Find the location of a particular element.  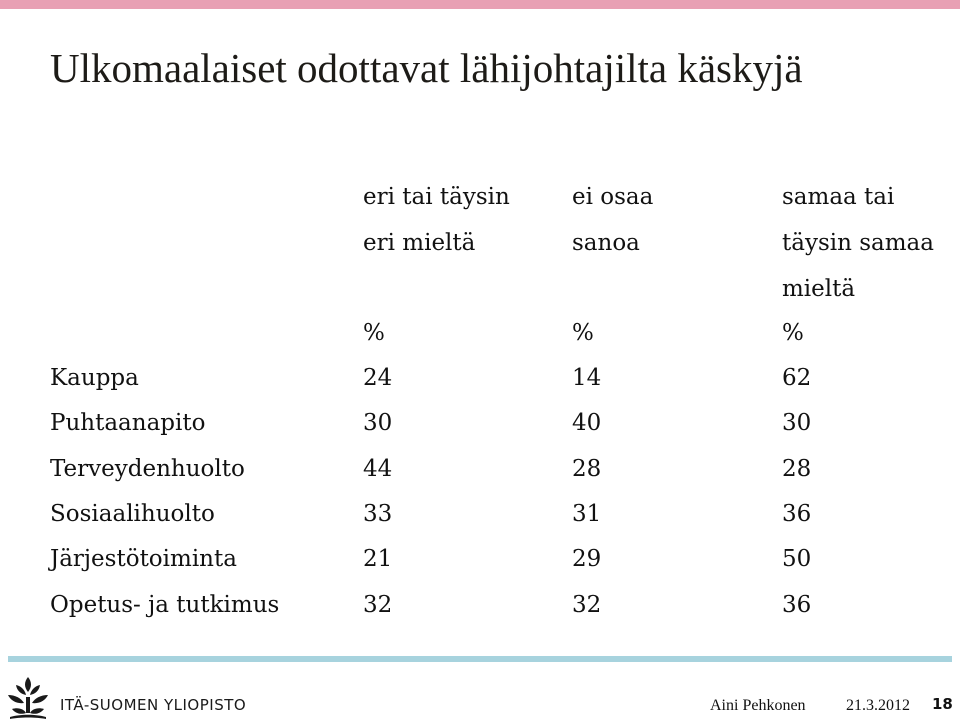

row-value-col1: 30 is located at coordinates (378, 423).